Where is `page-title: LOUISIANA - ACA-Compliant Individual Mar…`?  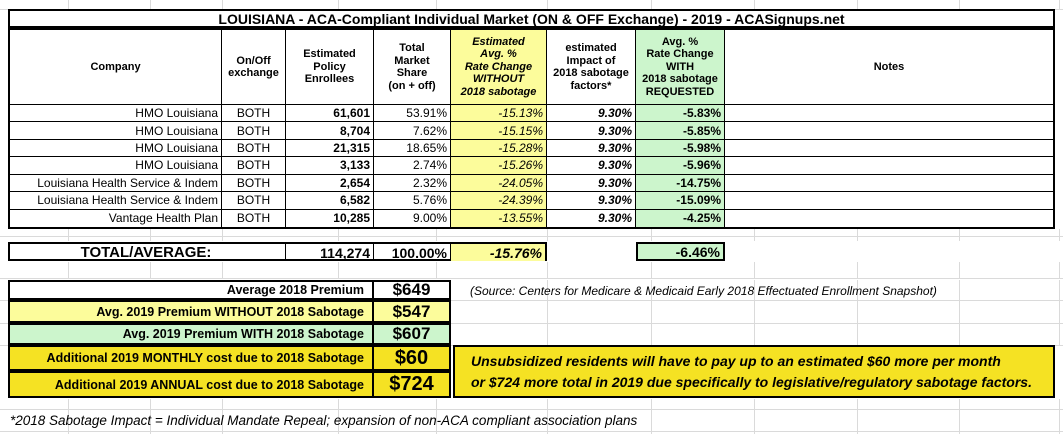
page-title: LOUISIANA - ACA-Compliant Individual Mar… is located at coordinates (531, 18).